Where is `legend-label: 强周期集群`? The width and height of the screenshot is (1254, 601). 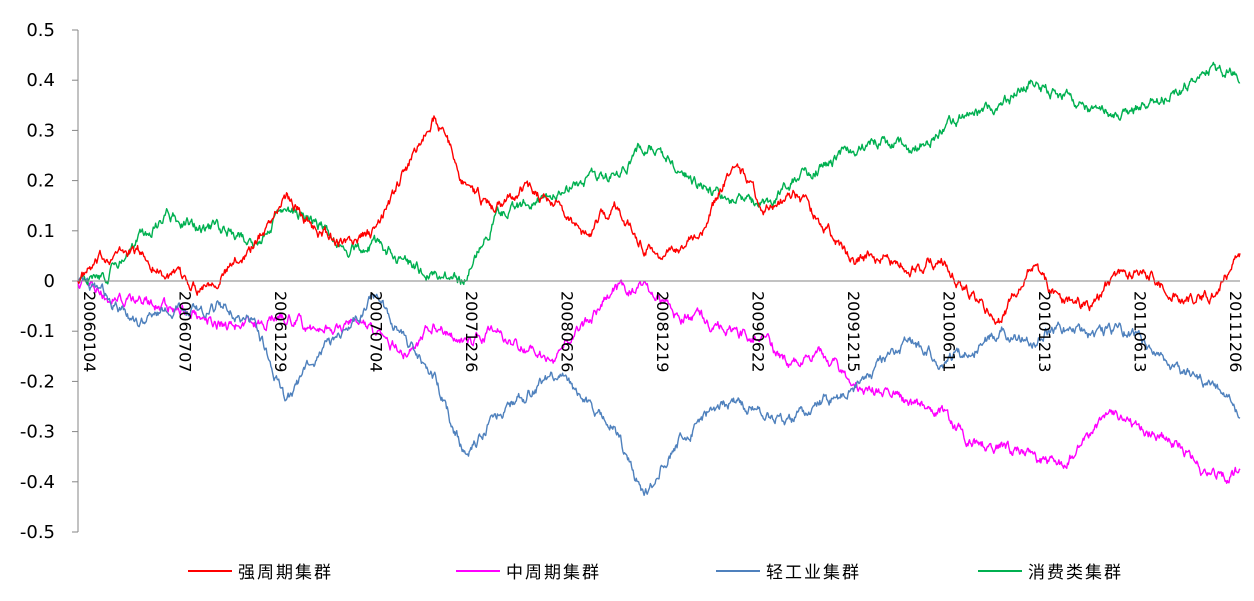
legend-label: 强周期集群 is located at coordinates (285, 573).